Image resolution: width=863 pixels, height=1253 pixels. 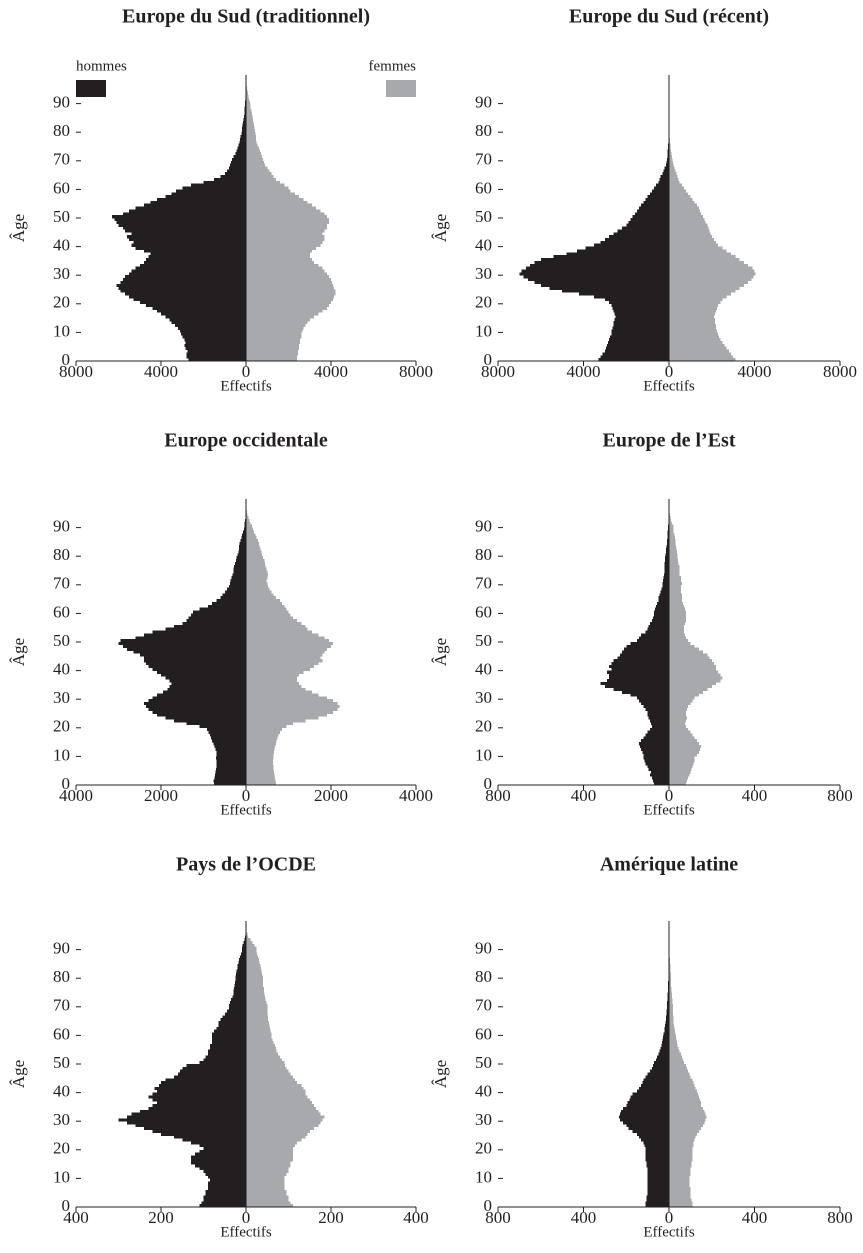 I want to click on y-tick-label: 50, so click(x=483, y=640).